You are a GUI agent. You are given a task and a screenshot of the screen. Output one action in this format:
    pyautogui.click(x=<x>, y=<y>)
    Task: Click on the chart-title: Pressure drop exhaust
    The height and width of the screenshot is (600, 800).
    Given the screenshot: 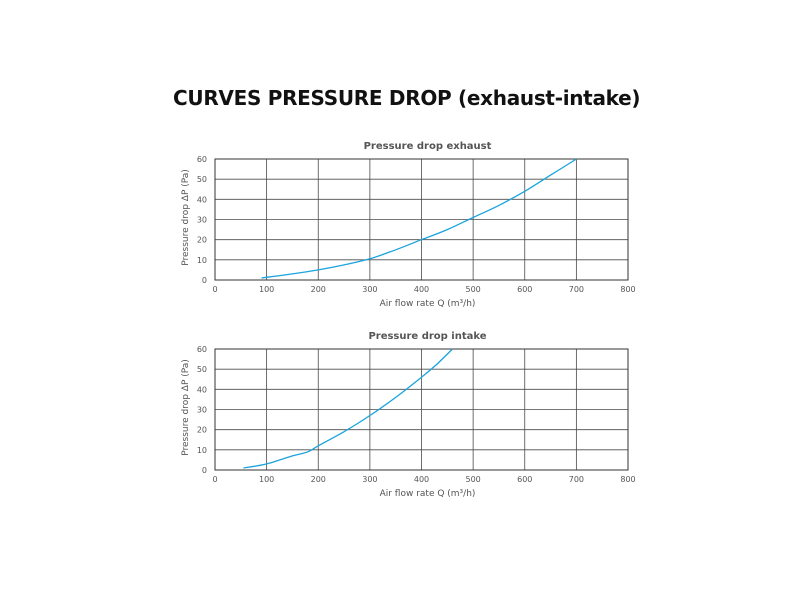 What is the action you would take?
    pyautogui.click(x=428, y=146)
    